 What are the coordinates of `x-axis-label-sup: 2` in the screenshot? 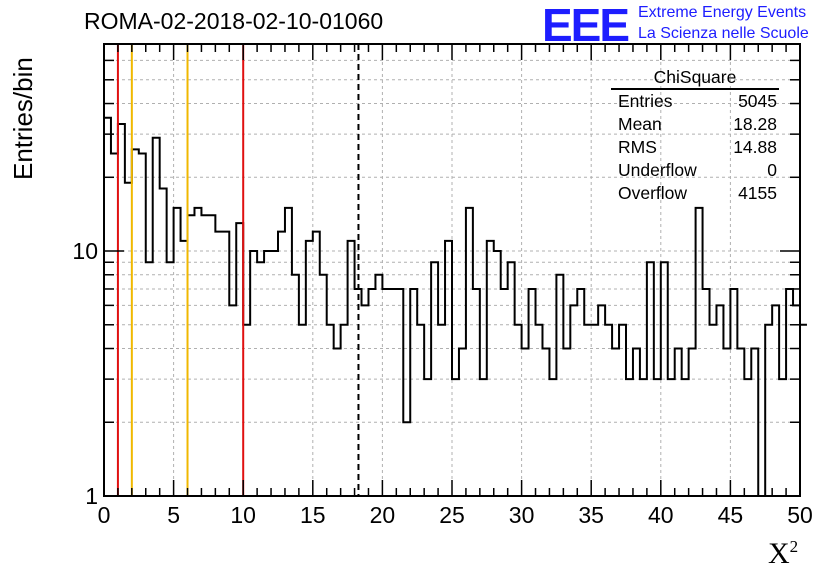 It's located at (794, 546).